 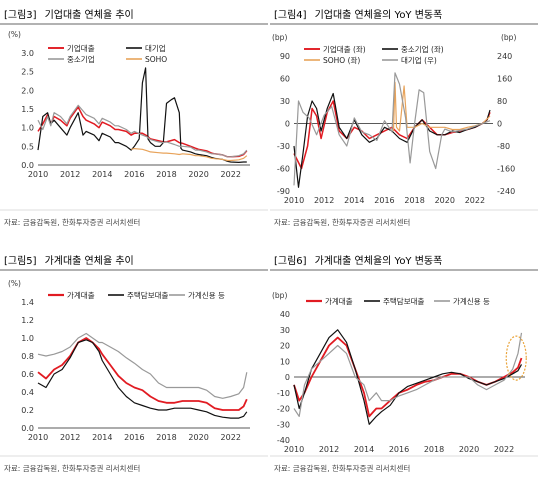 I want to click on figure-number: [그림4], so click(x=290, y=15).